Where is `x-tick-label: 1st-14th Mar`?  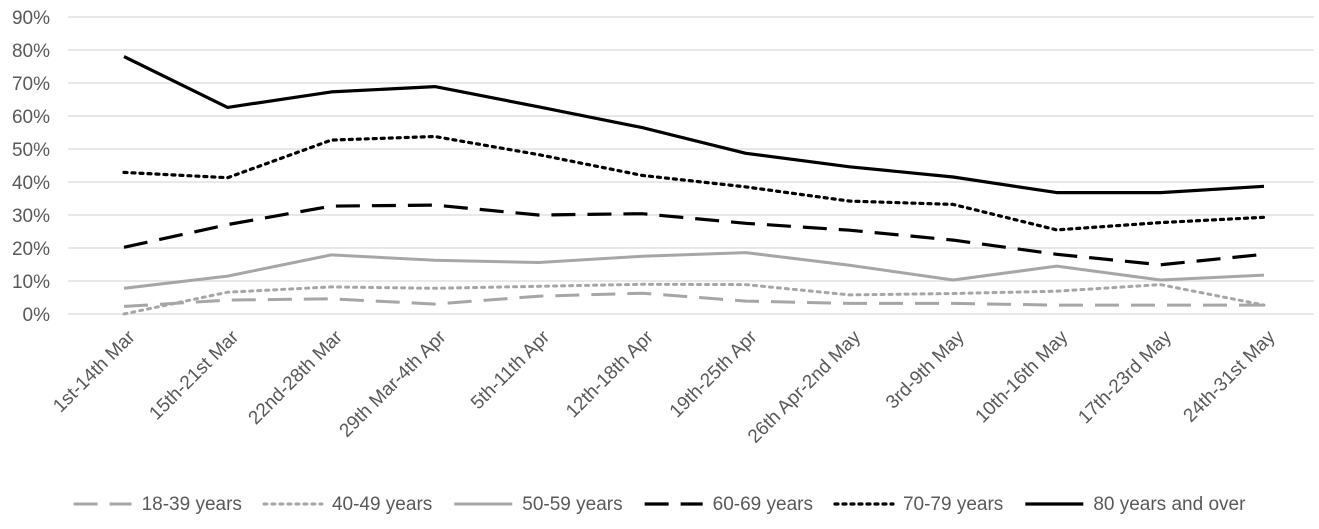
x-tick-label: 1st-14th Mar is located at coordinates (94, 371).